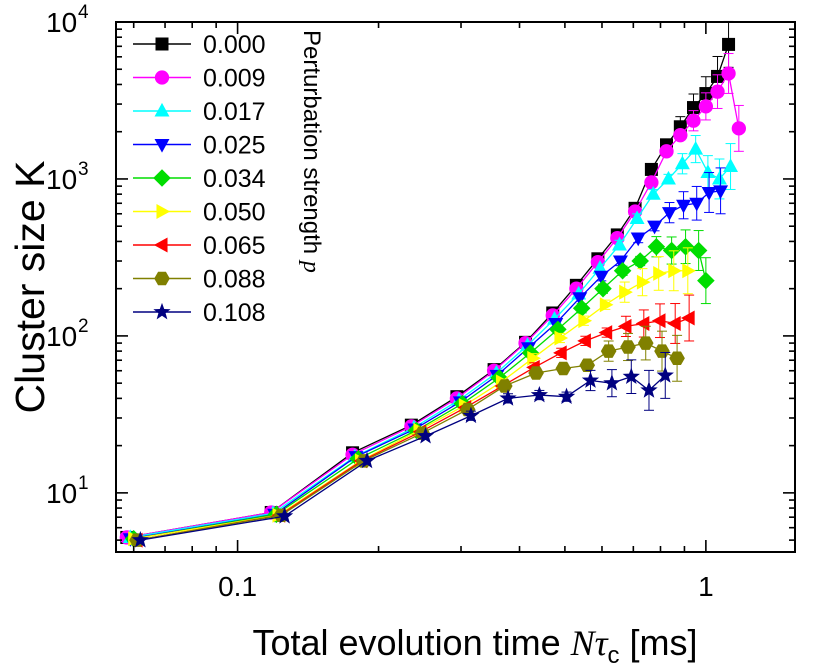 The image size is (831, 672). What do you see at coordinates (583, 643) in the screenshot?
I see `x-axis-title-symbol: N` at bounding box center [583, 643].